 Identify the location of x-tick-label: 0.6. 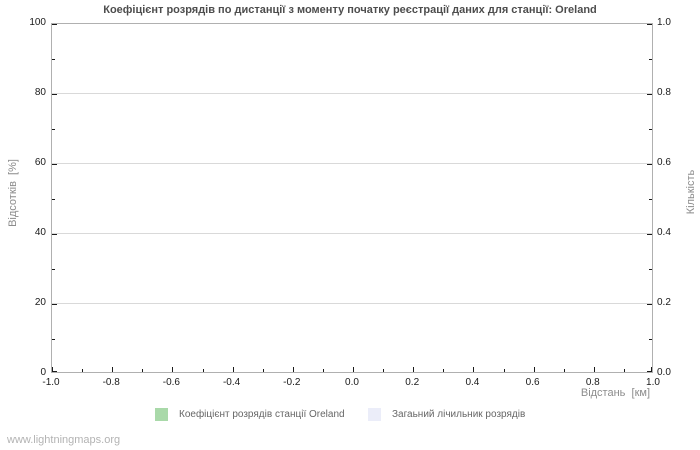
(532, 382).